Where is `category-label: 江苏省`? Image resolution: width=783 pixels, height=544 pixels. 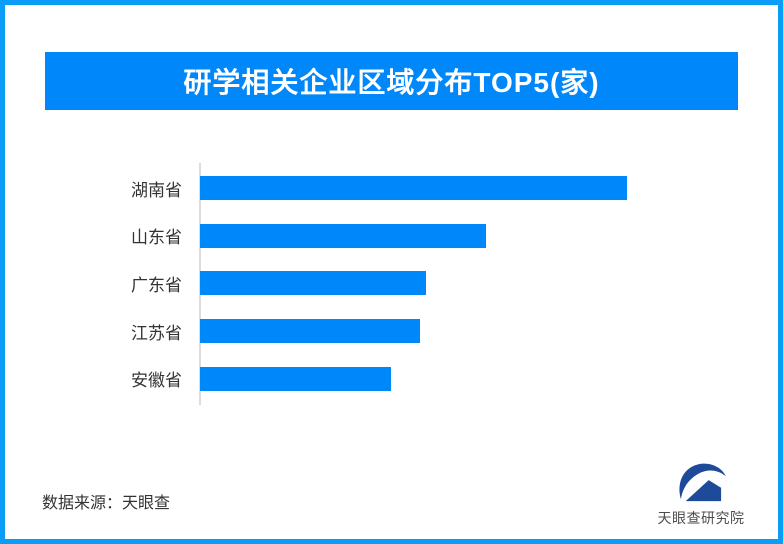
category-label: 江苏省 is located at coordinates (156, 333).